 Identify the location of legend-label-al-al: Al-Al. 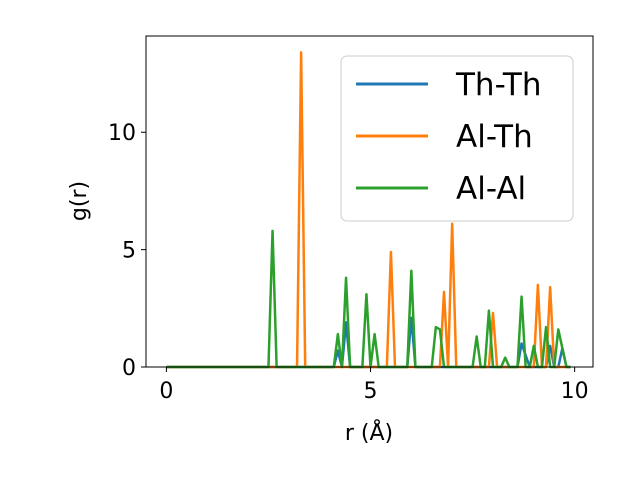
(491, 189).